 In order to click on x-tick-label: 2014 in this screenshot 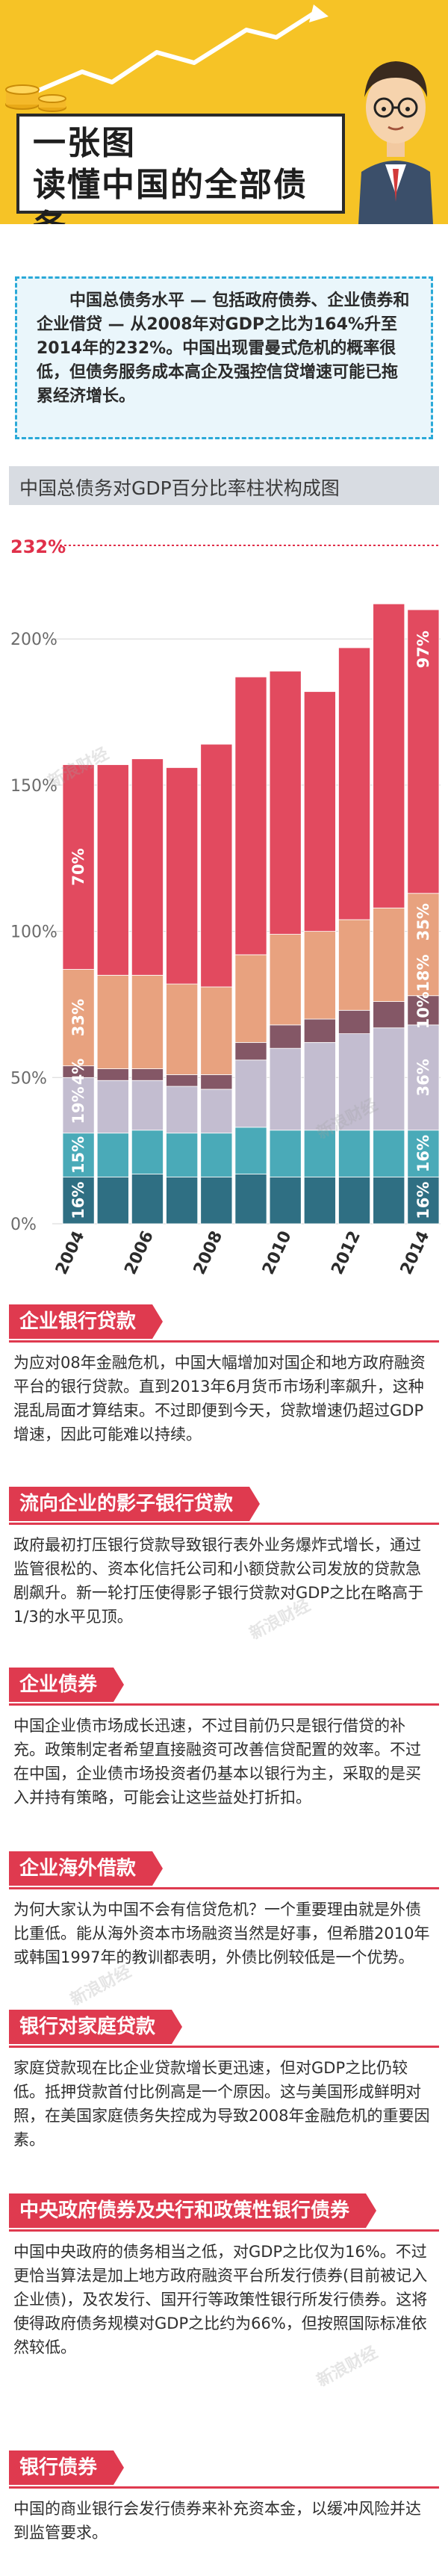, I will do `click(415, 1253)`.